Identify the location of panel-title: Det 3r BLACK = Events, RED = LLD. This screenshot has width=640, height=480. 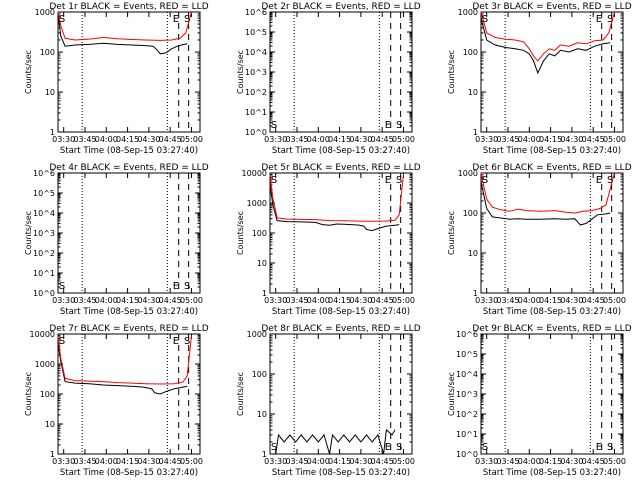
(551, 7).